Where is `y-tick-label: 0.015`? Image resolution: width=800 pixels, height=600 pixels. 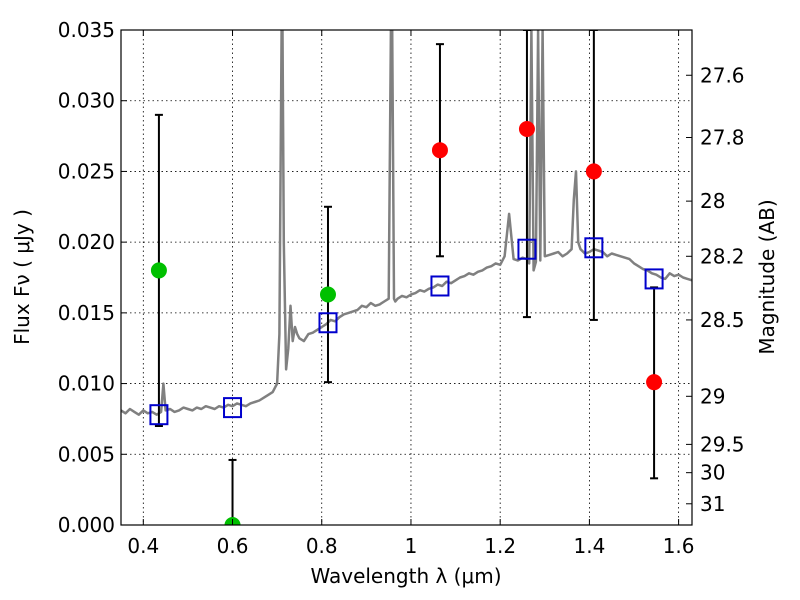
y-tick-label: 0.015 is located at coordinates (86, 313).